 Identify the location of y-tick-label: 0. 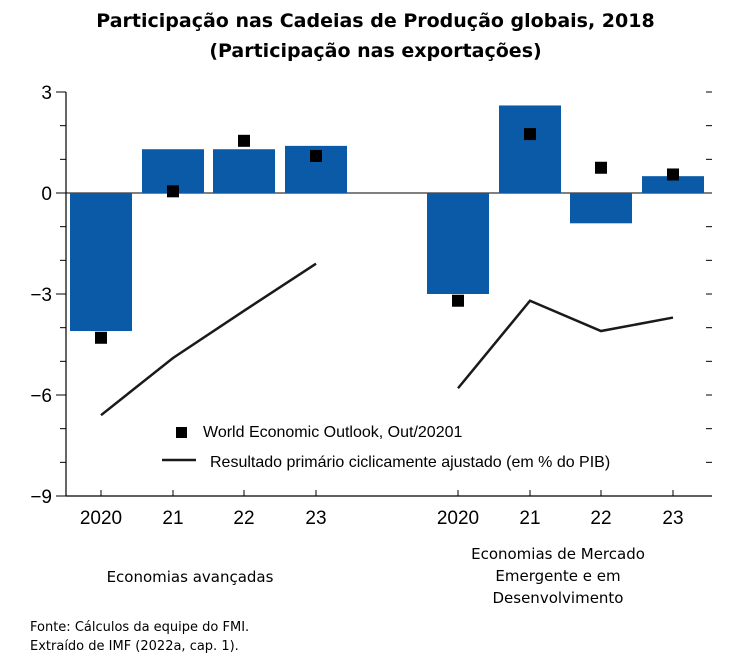
(46, 194).